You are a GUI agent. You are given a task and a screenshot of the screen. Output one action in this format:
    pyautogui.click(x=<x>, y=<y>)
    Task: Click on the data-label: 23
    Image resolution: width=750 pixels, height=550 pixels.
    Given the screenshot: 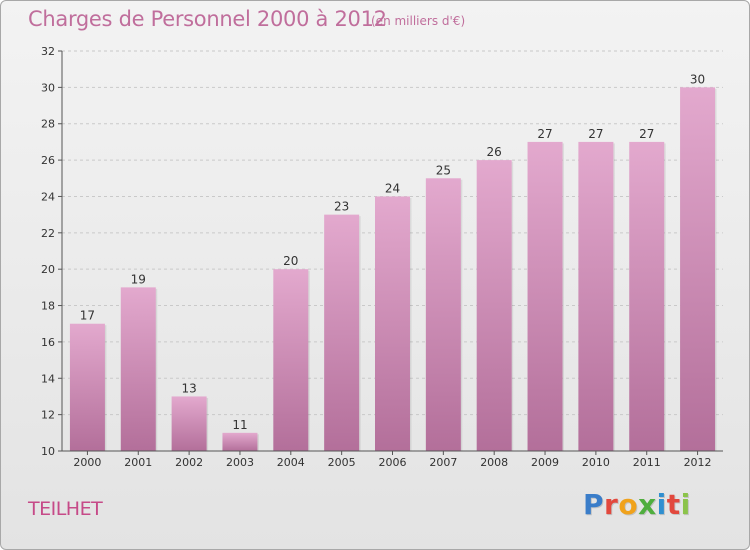 What is the action you would take?
    pyautogui.click(x=341, y=207)
    